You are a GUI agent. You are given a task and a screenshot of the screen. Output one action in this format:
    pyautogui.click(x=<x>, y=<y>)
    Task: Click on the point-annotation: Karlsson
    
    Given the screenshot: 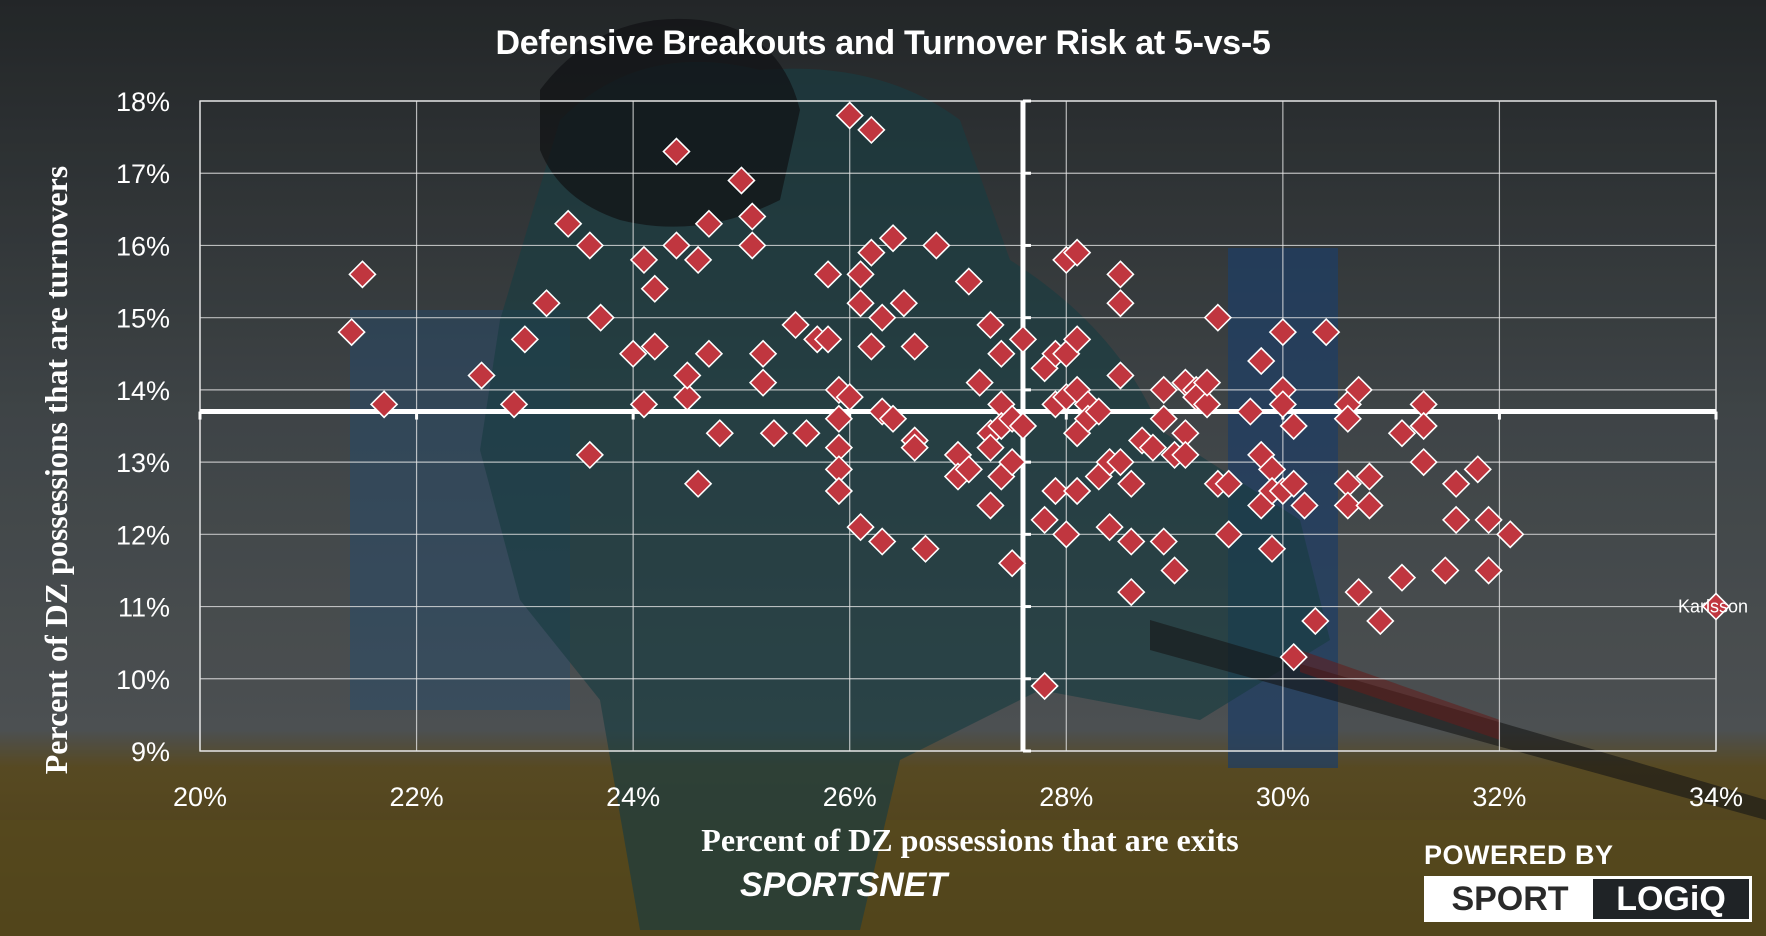 What is the action you would take?
    pyautogui.click(x=1713, y=607)
    